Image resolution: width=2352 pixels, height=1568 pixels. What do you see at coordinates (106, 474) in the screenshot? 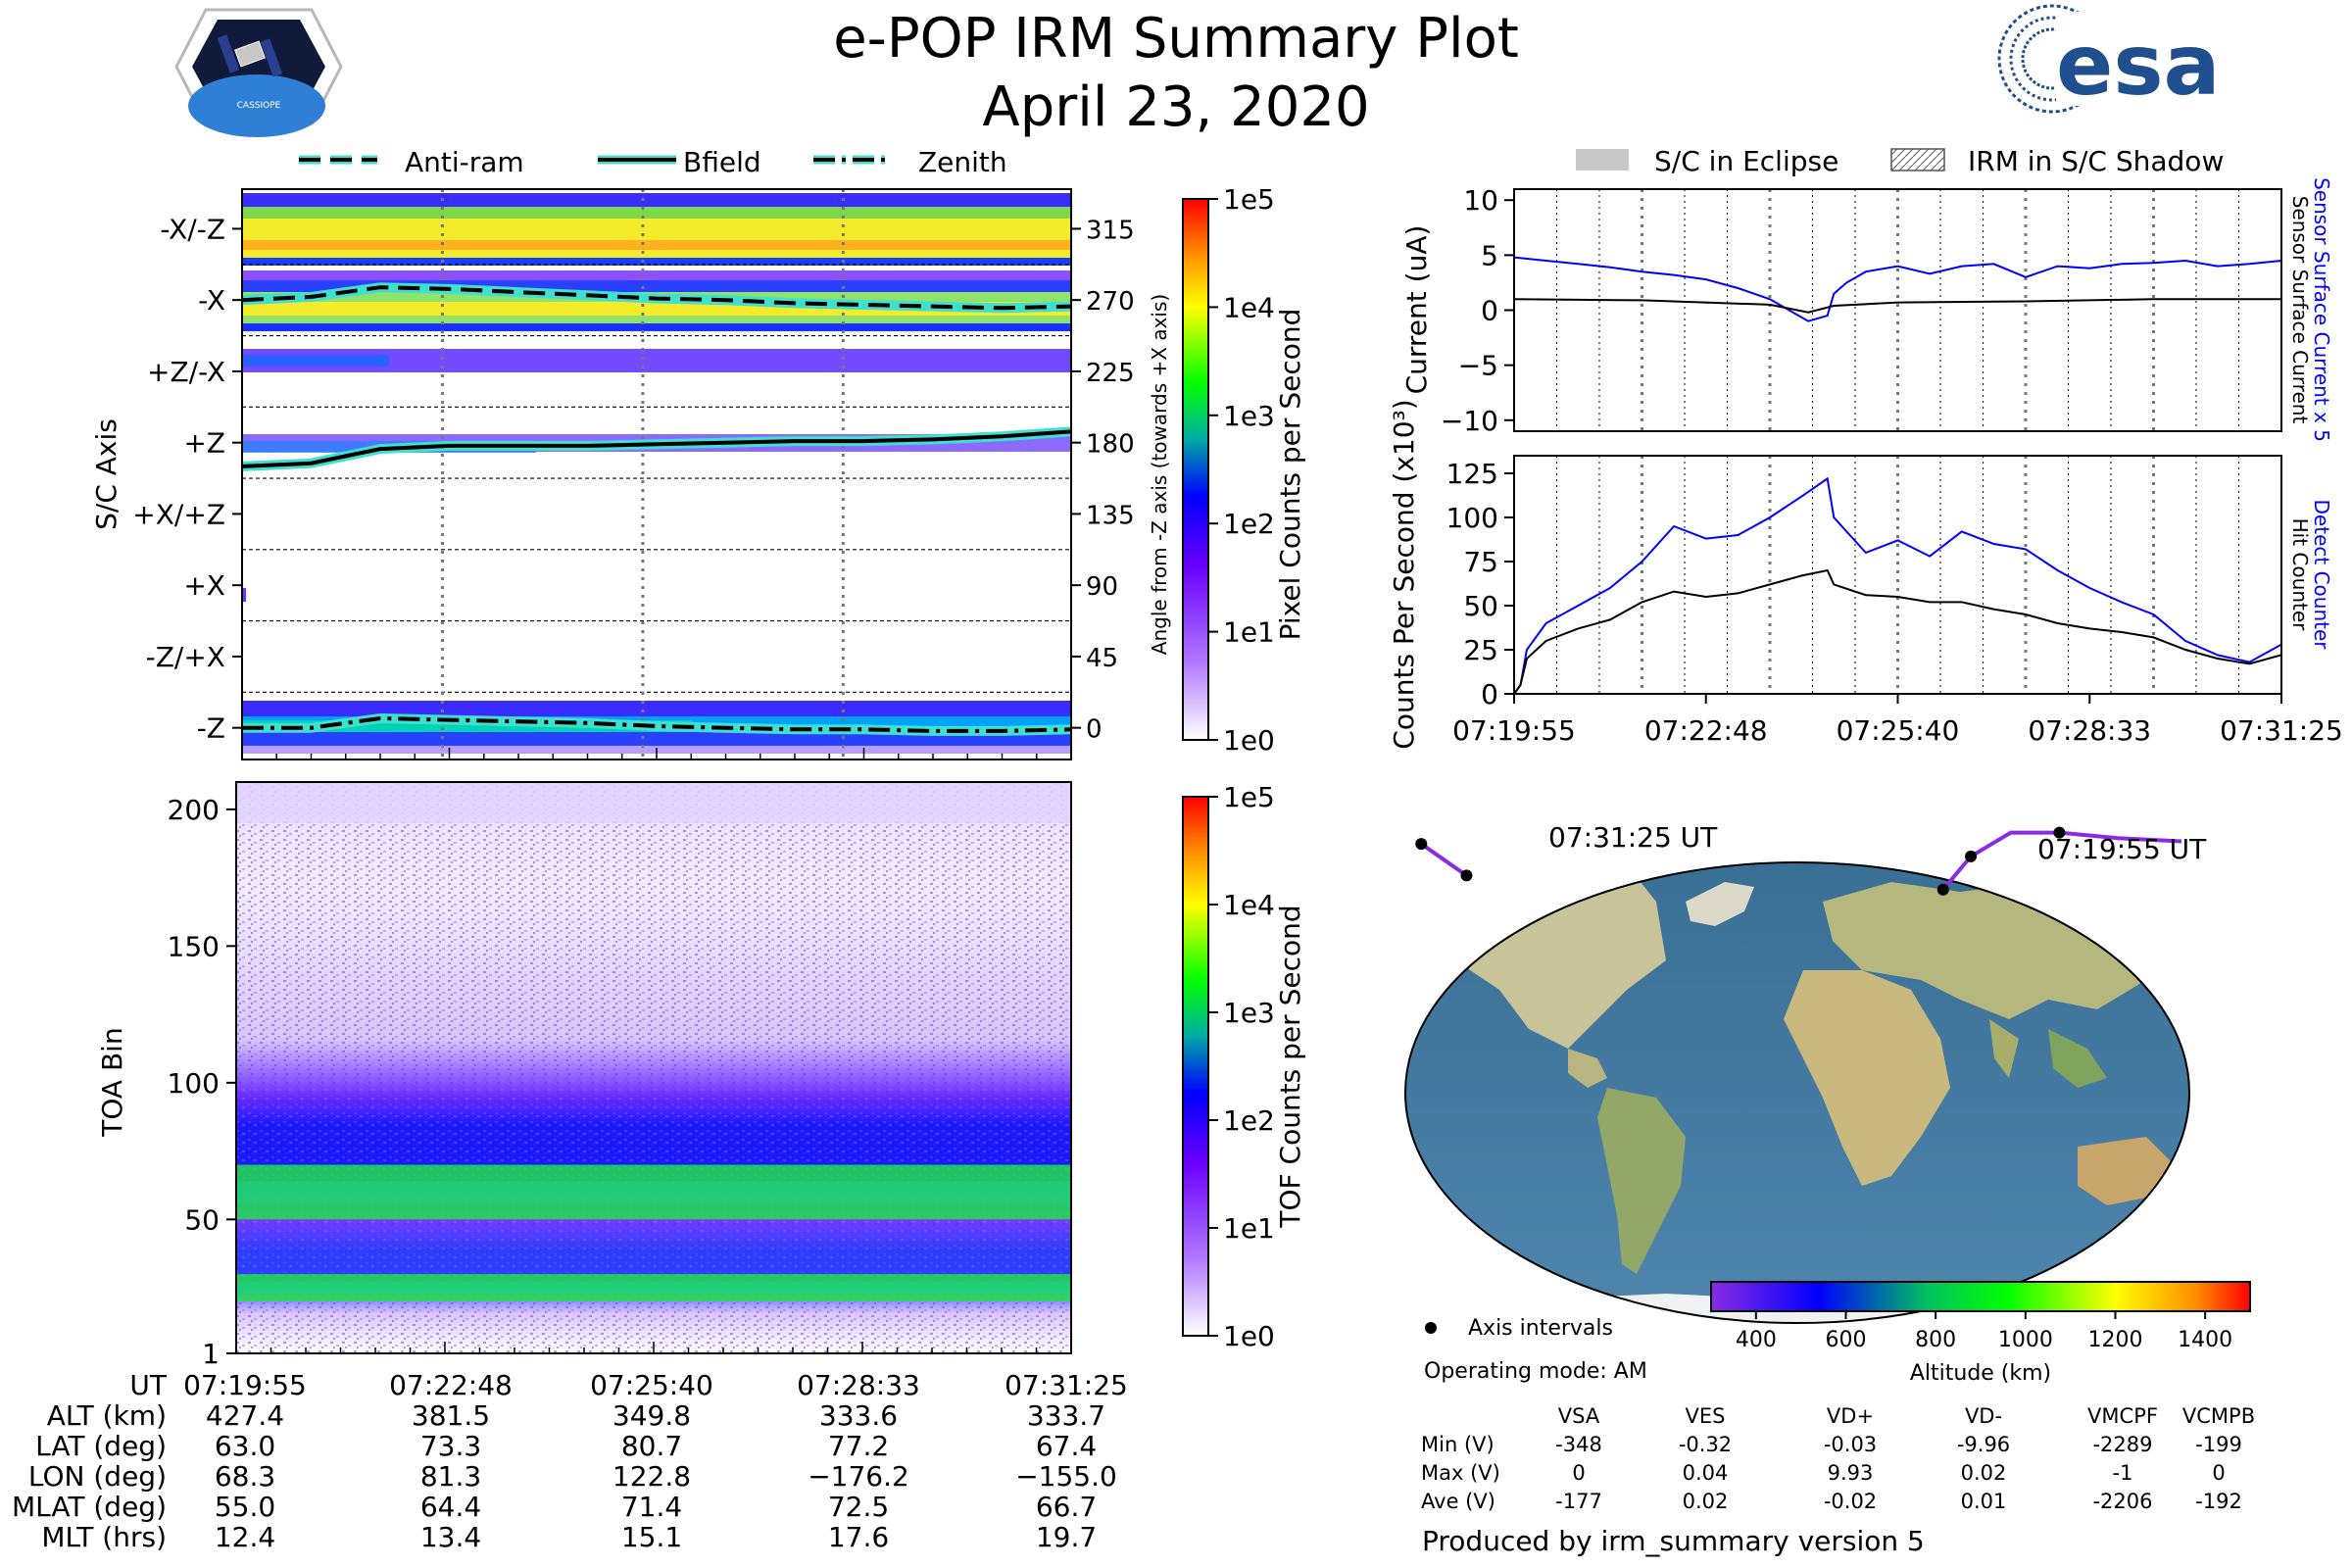
I see `pixel-ylabel: S/C Axis` at bounding box center [106, 474].